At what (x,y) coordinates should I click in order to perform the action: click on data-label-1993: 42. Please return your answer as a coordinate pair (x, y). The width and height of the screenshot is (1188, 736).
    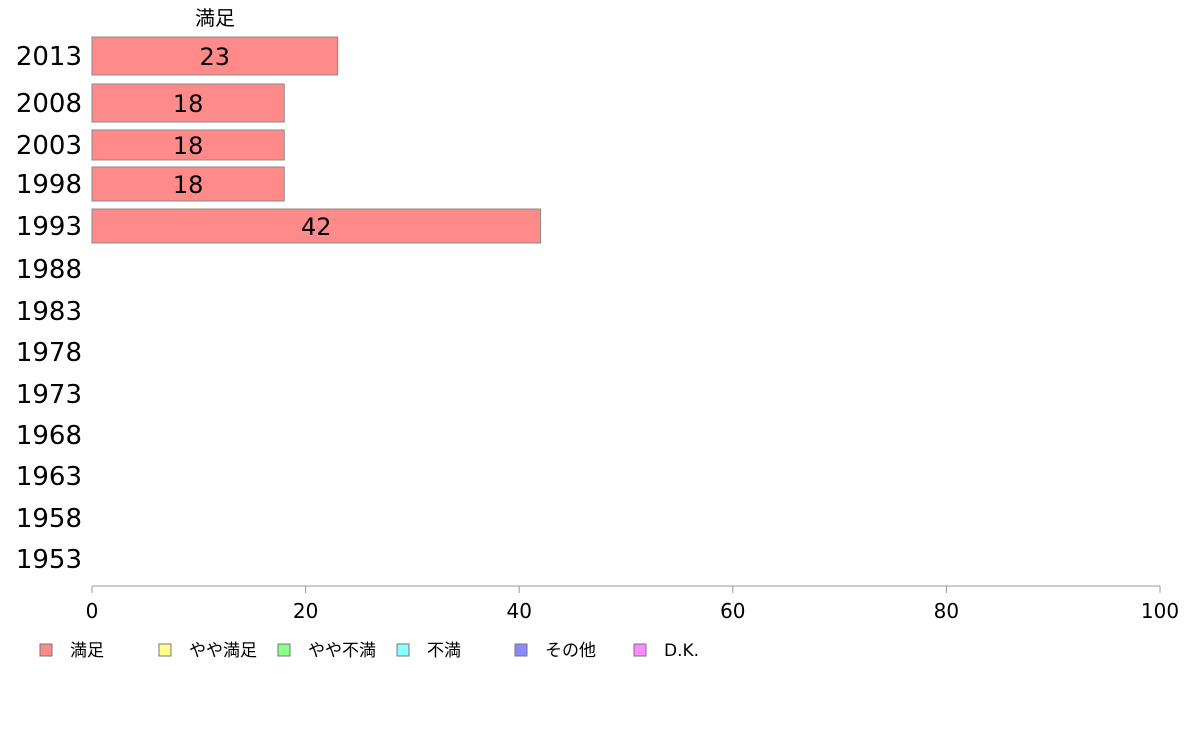
    Looking at the image, I should click on (316, 227).